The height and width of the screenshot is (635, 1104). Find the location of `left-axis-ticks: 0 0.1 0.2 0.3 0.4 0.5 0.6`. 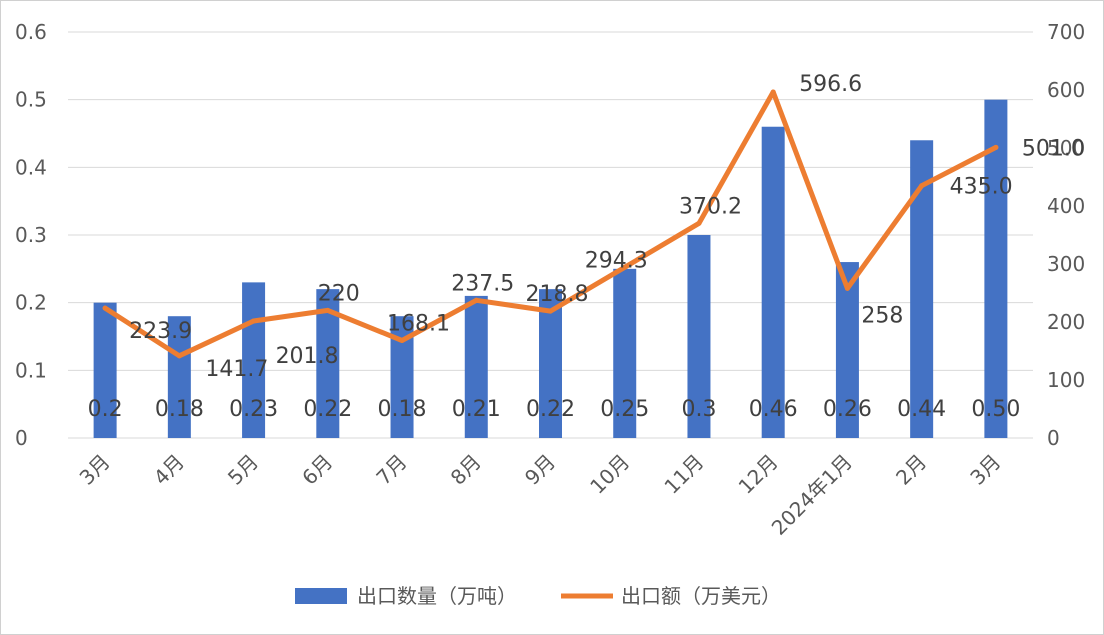

left-axis-ticks: 0 0.1 0.2 0.3 0.4 0.5 0.6 is located at coordinates (31, 235).